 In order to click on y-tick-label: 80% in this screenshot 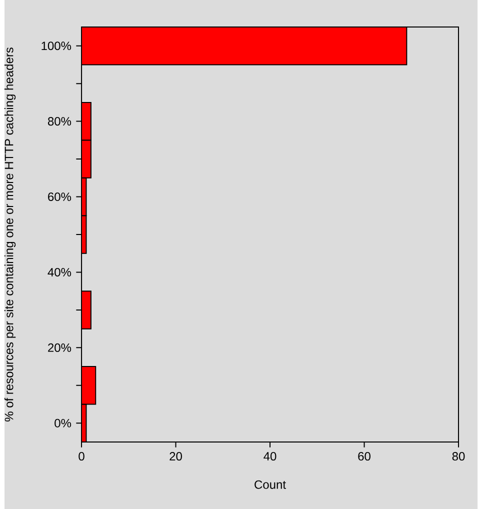, I will do `click(60, 121)`.